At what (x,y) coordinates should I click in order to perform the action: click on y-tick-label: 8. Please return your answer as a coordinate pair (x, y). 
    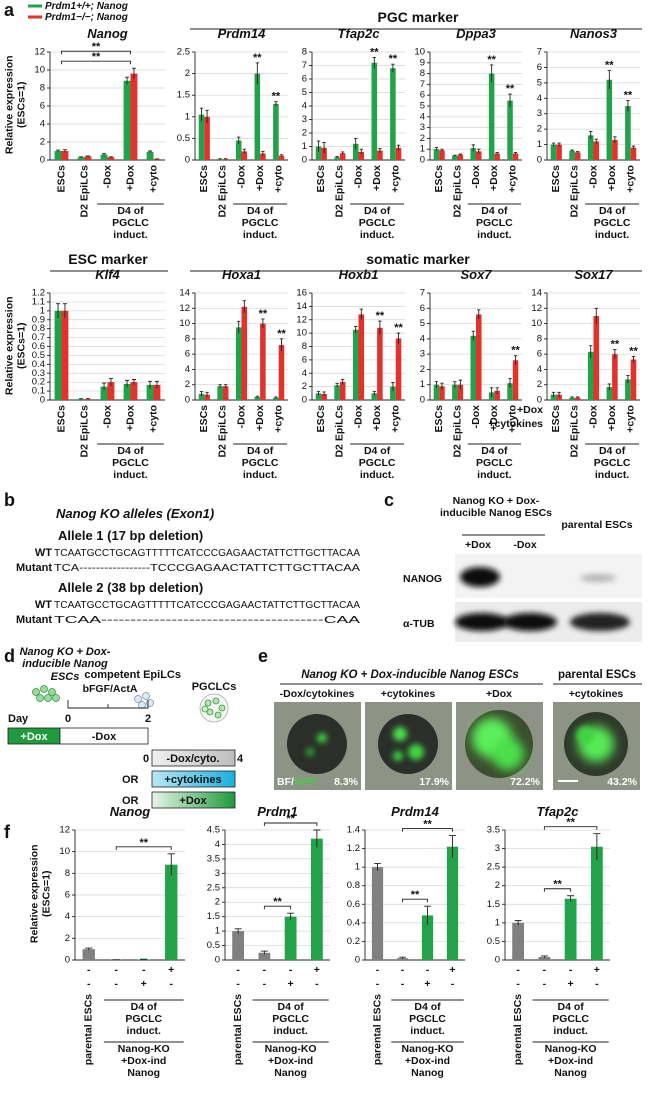
    Looking at the image, I should click on (42, 88).